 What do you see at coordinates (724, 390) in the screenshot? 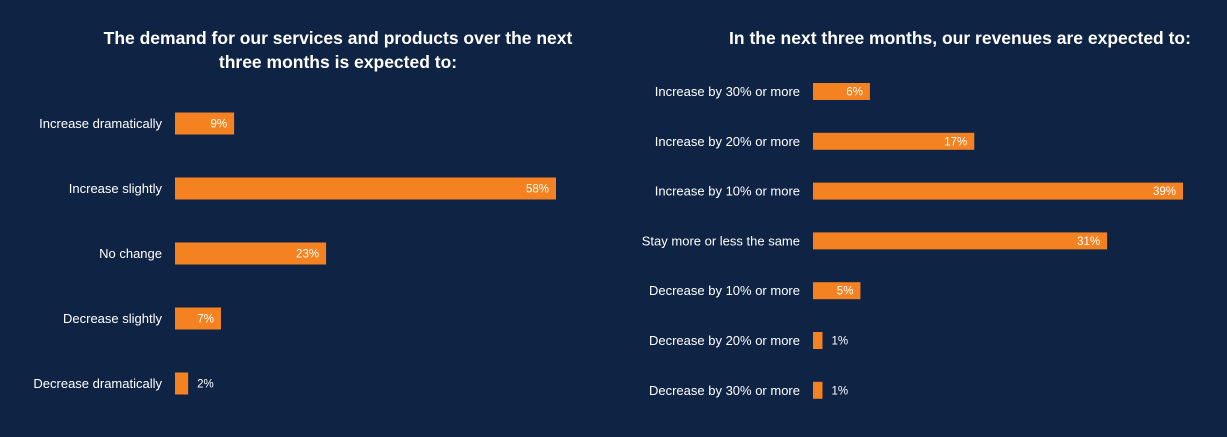
I see `category-label: Decrease by 30% or more` at bounding box center [724, 390].